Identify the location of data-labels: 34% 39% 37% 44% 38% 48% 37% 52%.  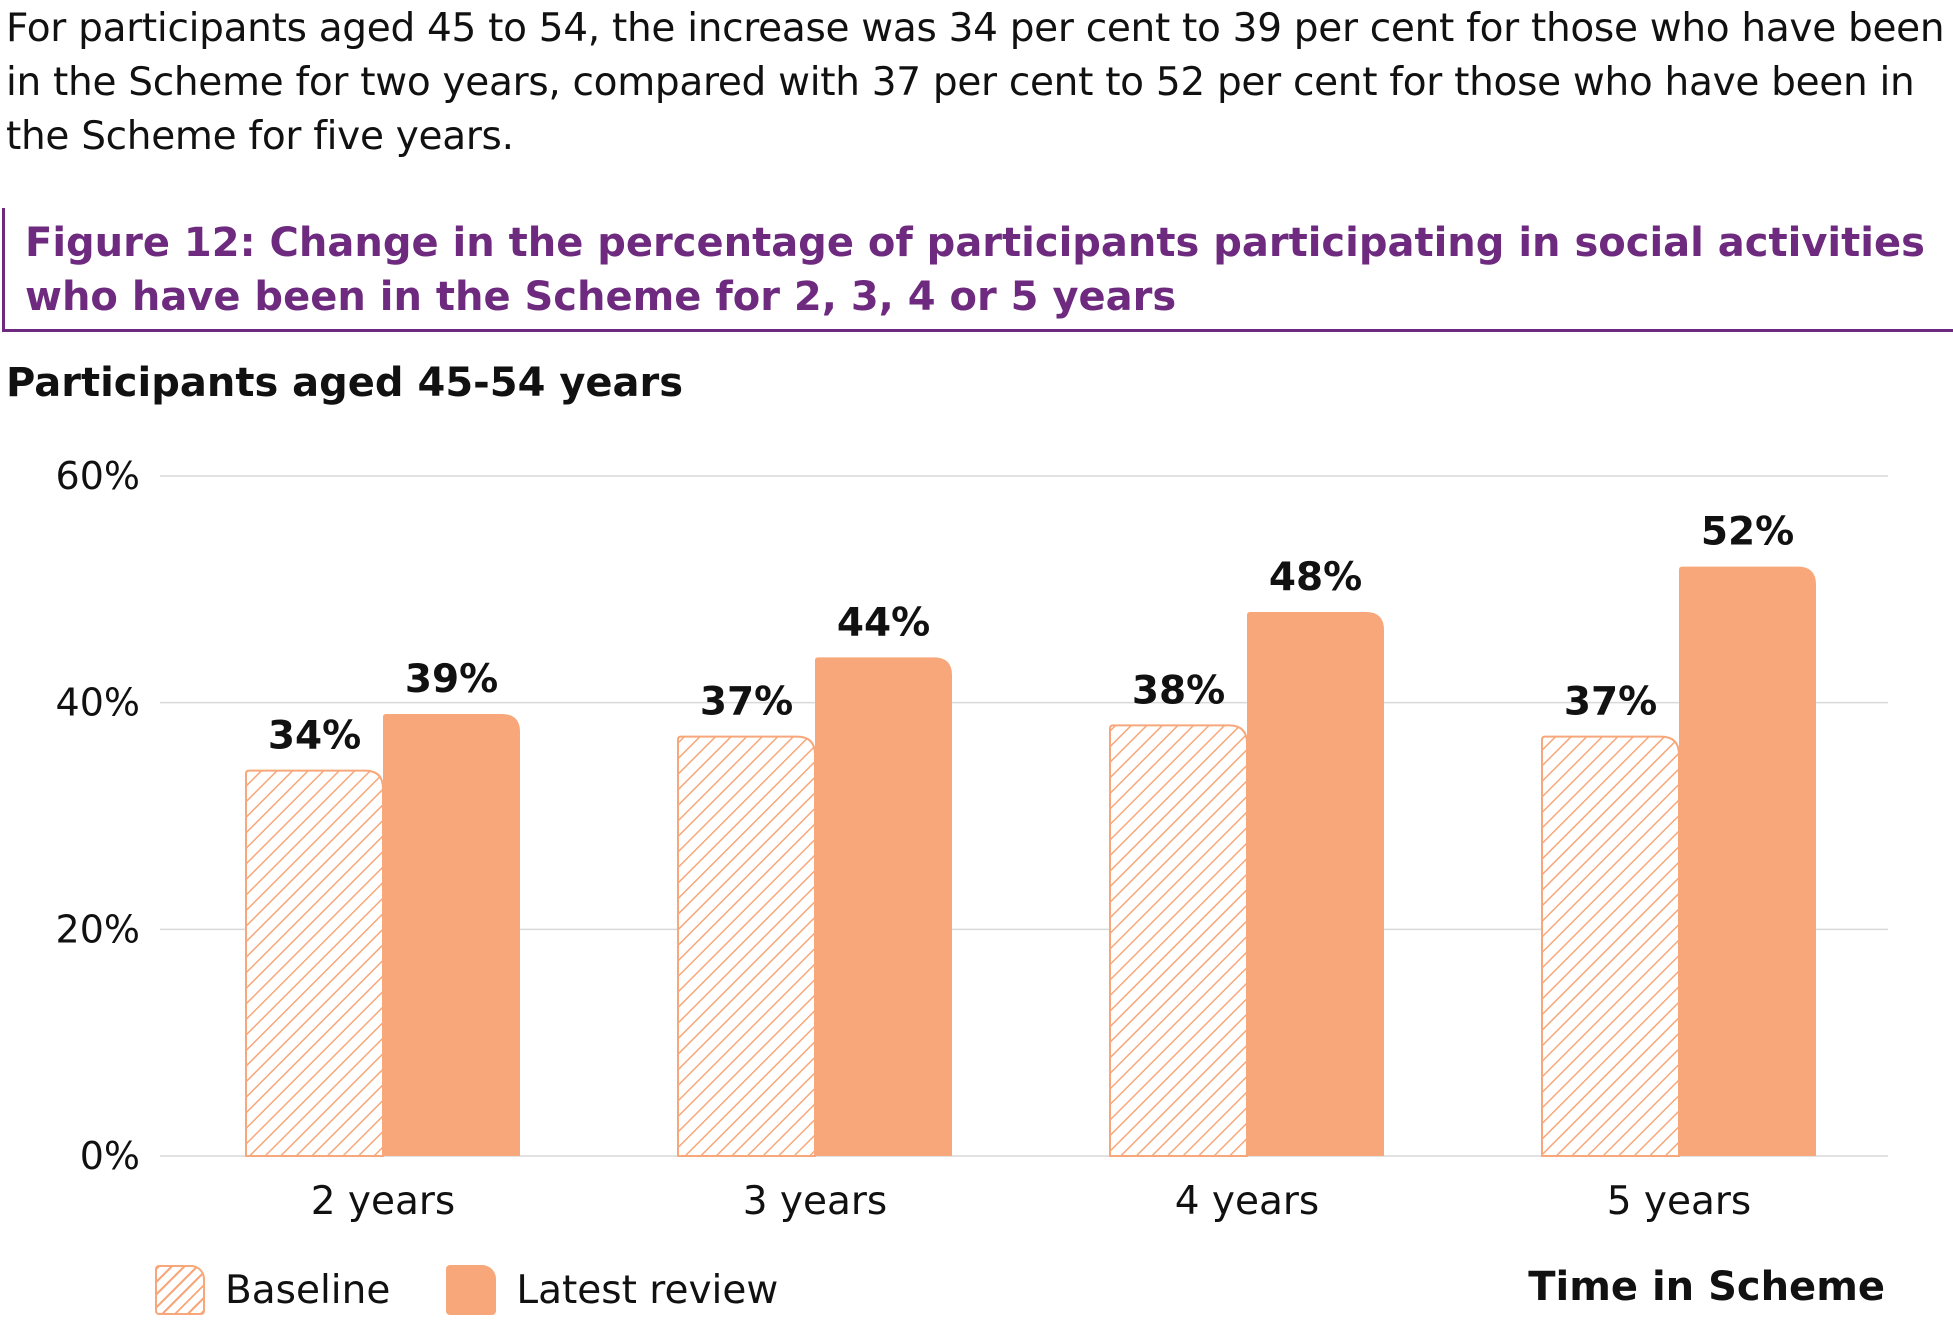
(1031, 634).